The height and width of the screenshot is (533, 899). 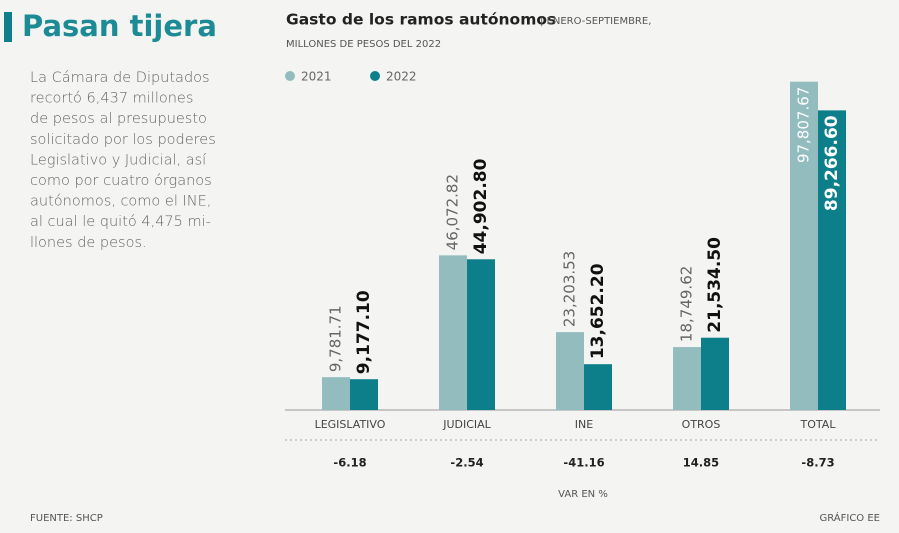 I want to click on headline: Pasan tijera, so click(x=119, y=26).